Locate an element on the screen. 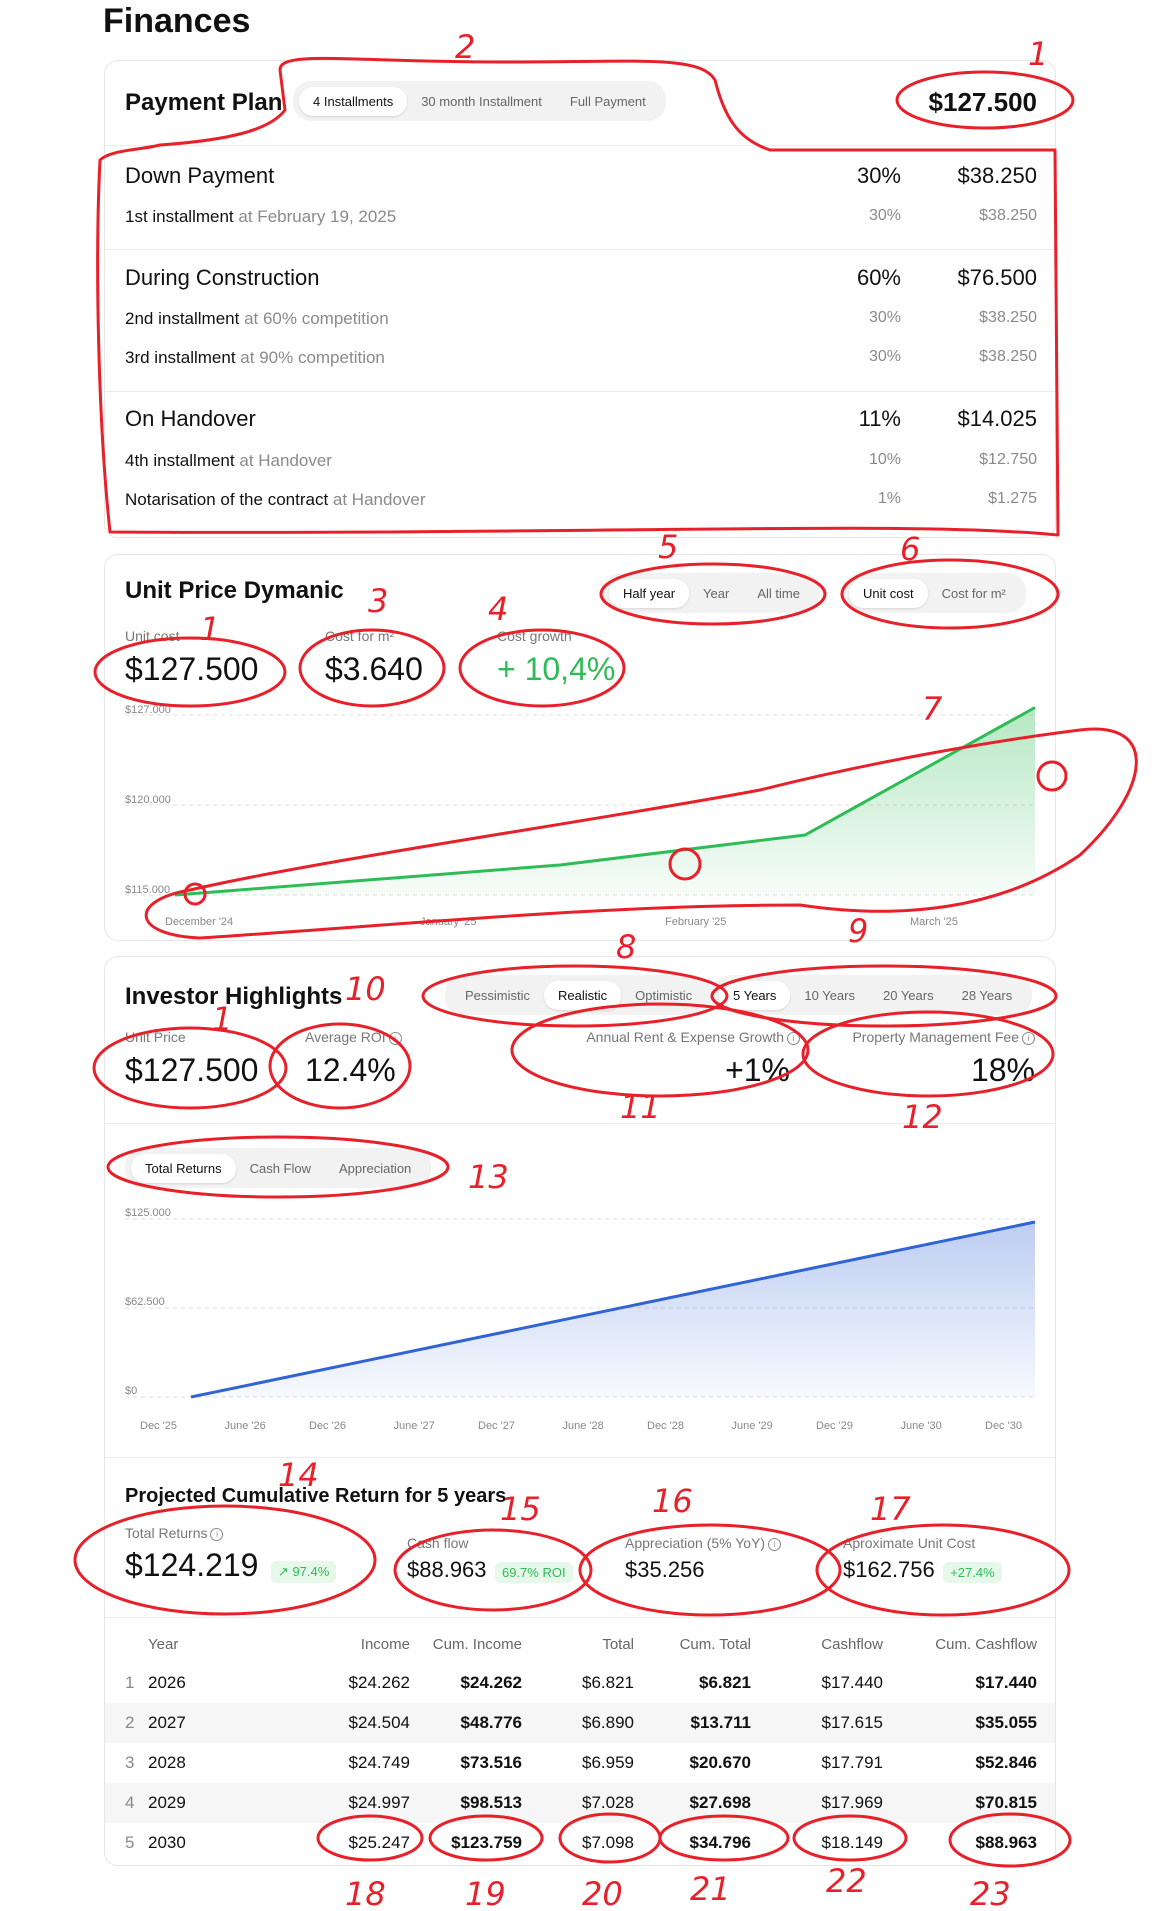 This screenshot has height=1911, width=1160. installment-row: Notarisation of the contract at Handover is located at coordinates (275, 500).